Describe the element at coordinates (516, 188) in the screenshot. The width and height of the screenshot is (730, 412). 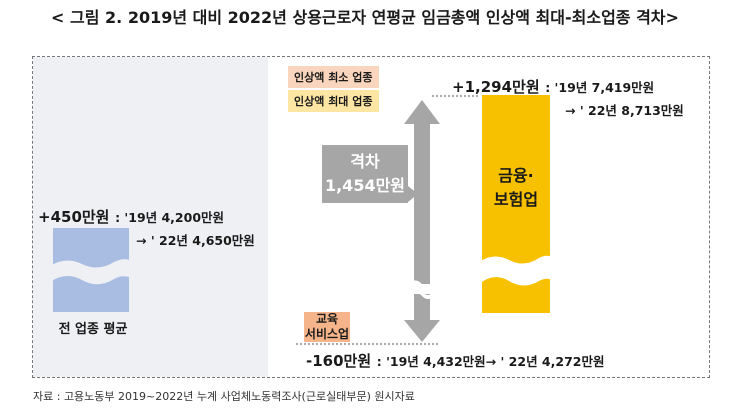
I see `finance-bar-label: 금융· 보험업` at that location.